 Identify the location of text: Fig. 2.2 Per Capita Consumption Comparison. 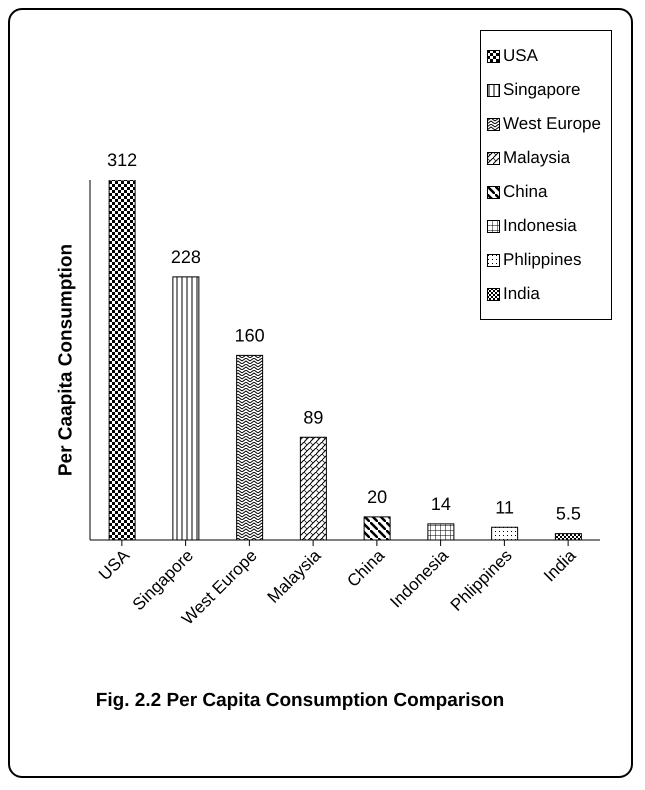
(300, 701).